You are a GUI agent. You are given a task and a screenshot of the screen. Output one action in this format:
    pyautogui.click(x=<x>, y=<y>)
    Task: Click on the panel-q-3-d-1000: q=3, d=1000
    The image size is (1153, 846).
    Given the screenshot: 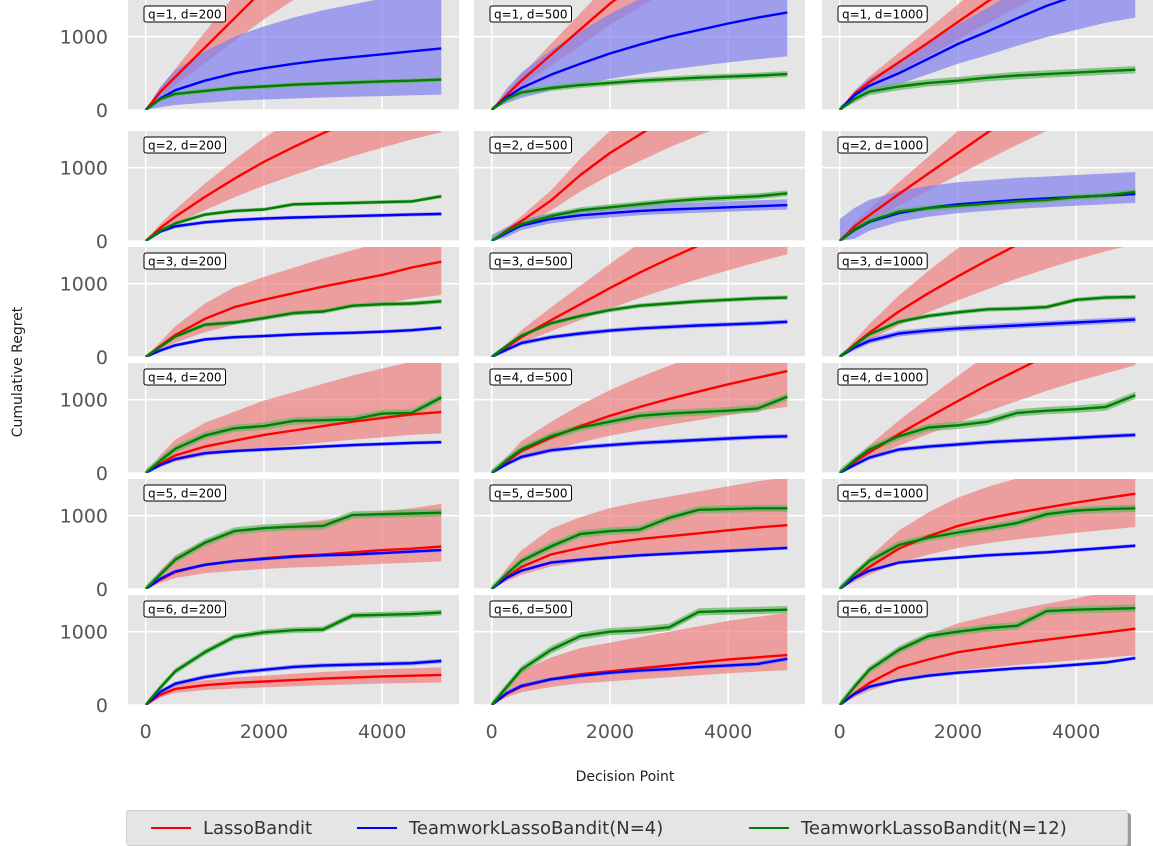 What is the action you would take?
    pyautogui.click(x=987, y=302)
    